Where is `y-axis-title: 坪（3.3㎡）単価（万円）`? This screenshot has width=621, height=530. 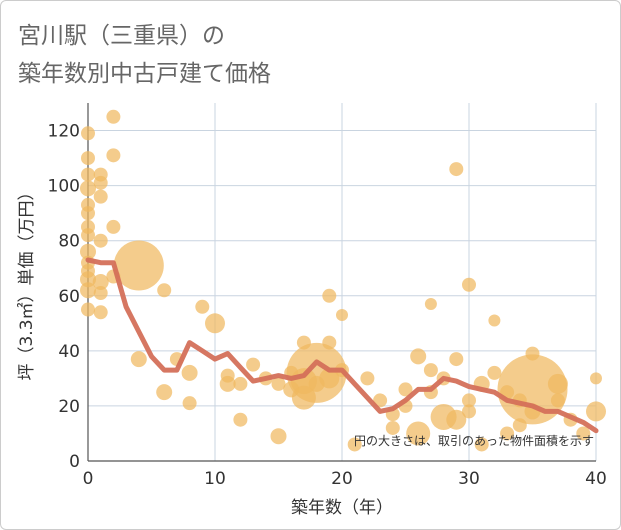
y-axis-title: 坪（3.3㎡）単価（万円） is located at coordinates (27, 281).